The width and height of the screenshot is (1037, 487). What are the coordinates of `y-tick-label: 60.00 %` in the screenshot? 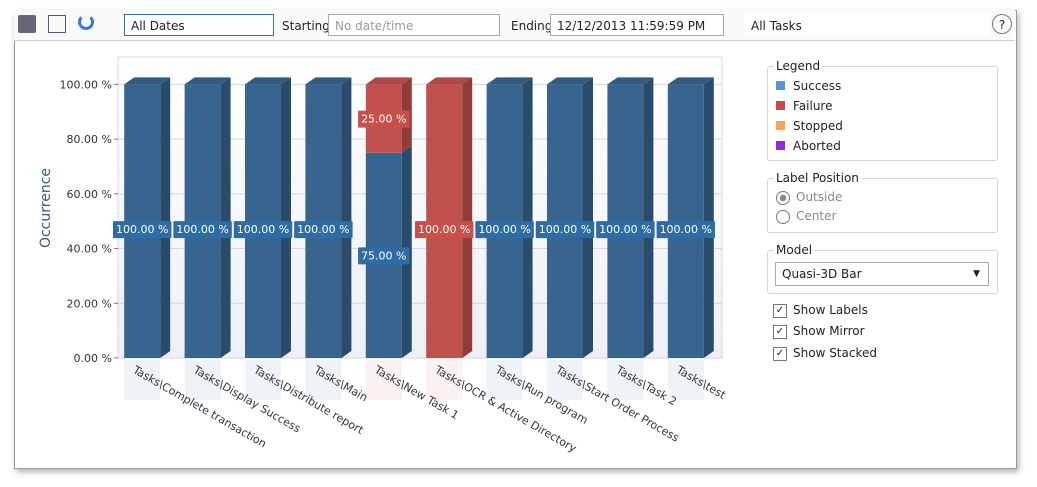 It's located at (89, 194).